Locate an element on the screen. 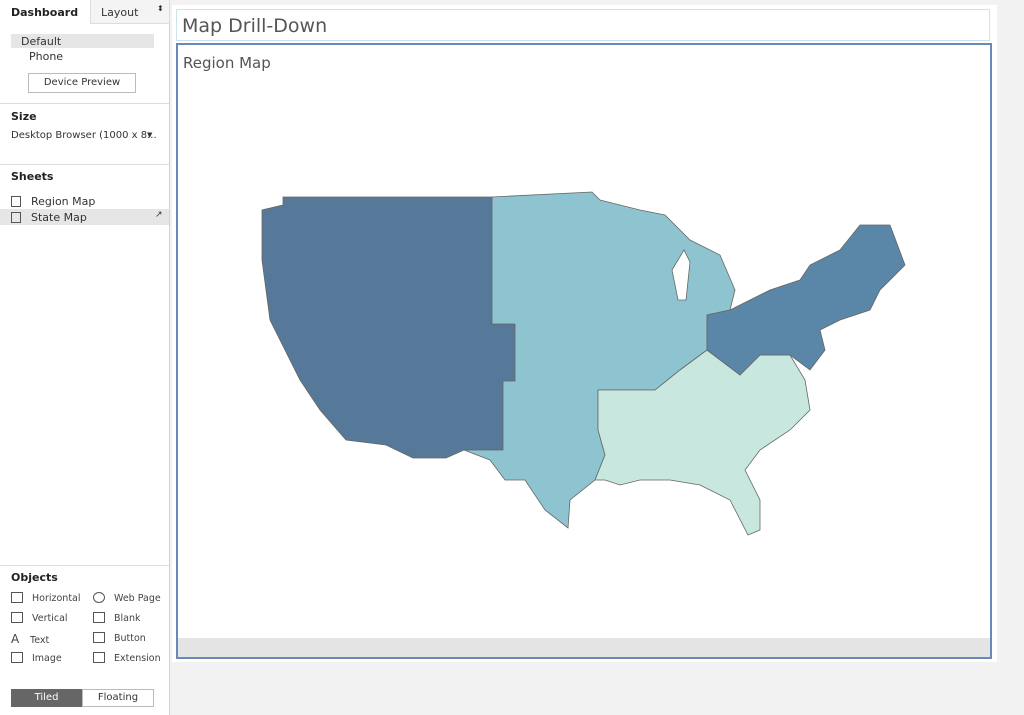  object: Extension is located at coordinates (127, 658).